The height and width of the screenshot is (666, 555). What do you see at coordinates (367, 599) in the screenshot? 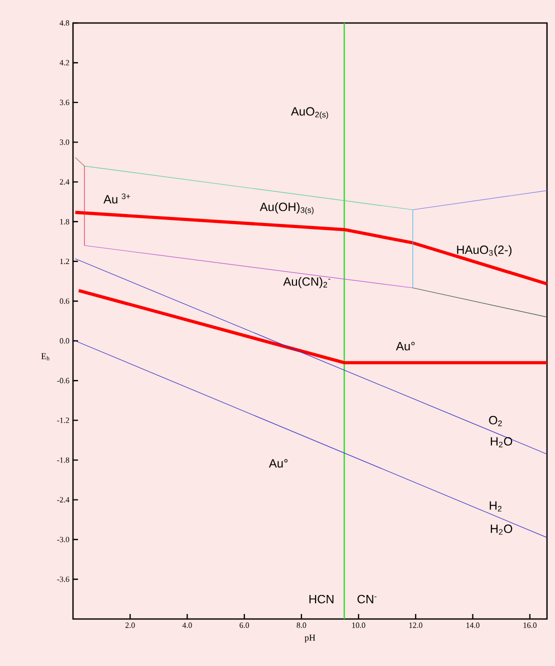
I see `annotation: CN$^{-}$` at bounding box center [367, 599].